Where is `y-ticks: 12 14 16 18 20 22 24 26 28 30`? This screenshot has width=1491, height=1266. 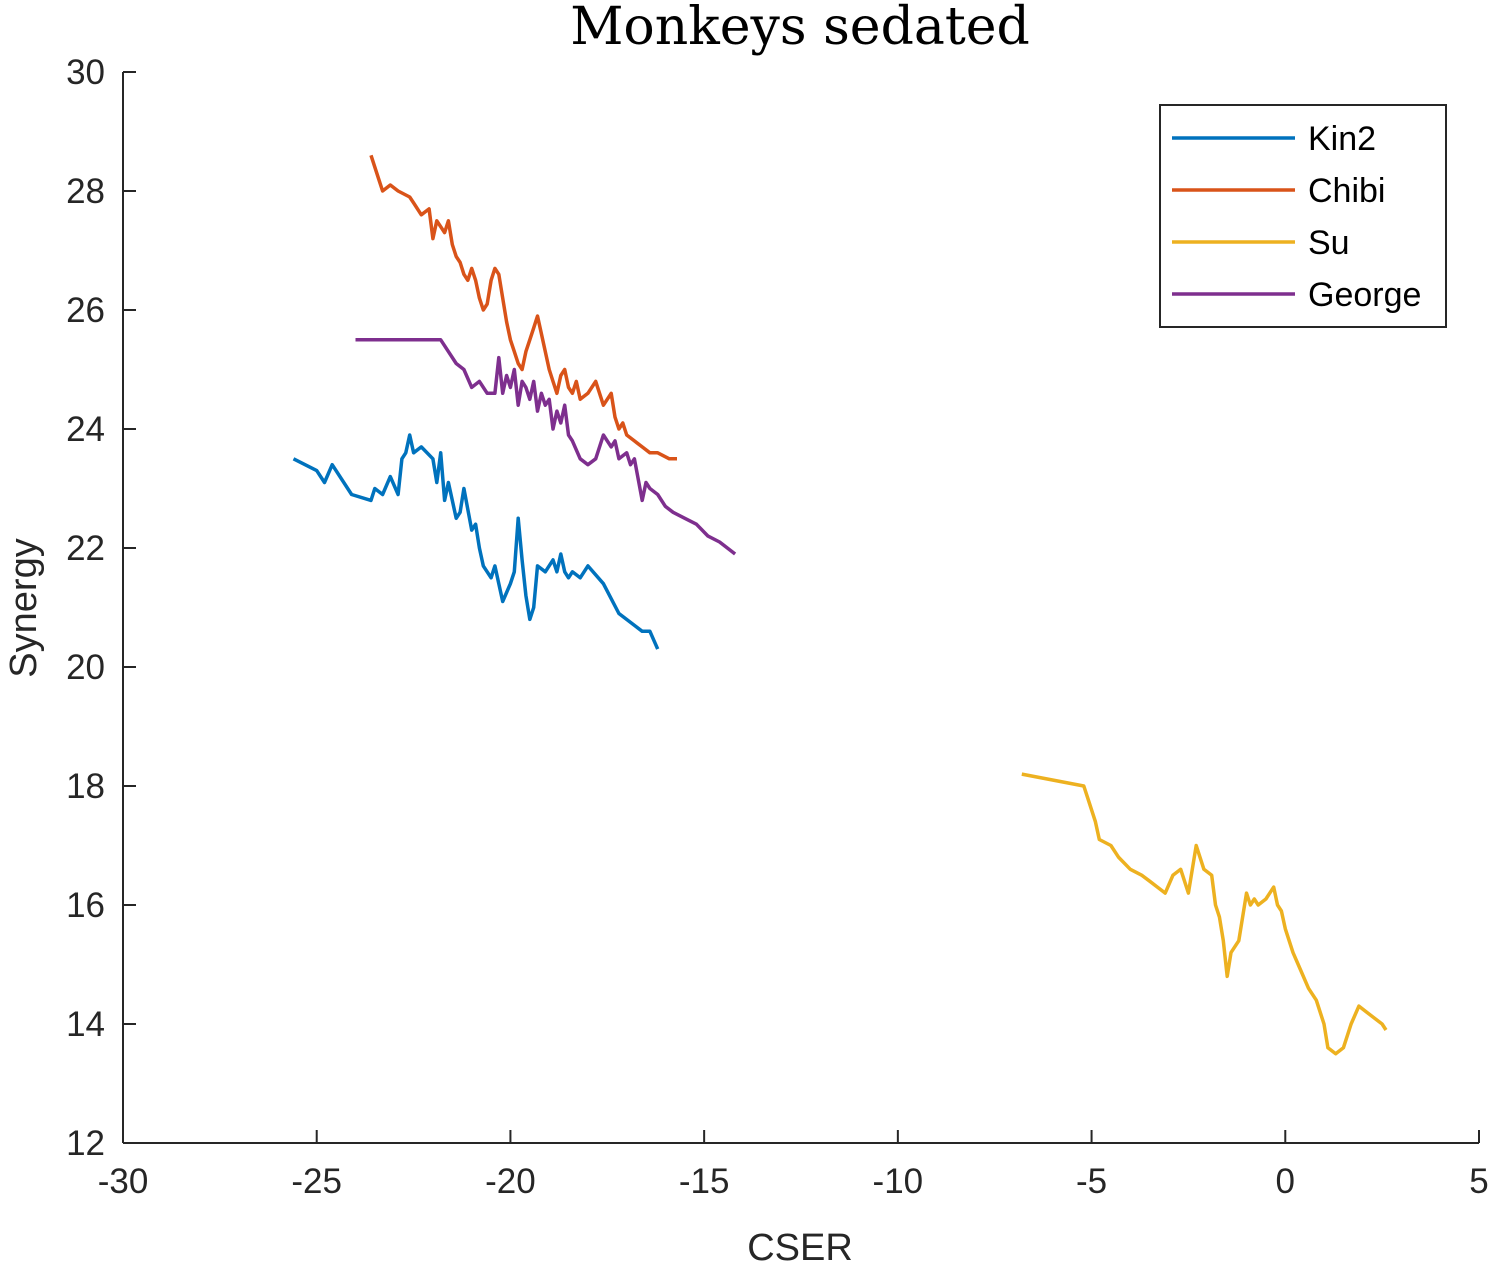 y-ticks: 12 14 16 18 20 22 24 26 28 30 is located at coordinates (101, 608).